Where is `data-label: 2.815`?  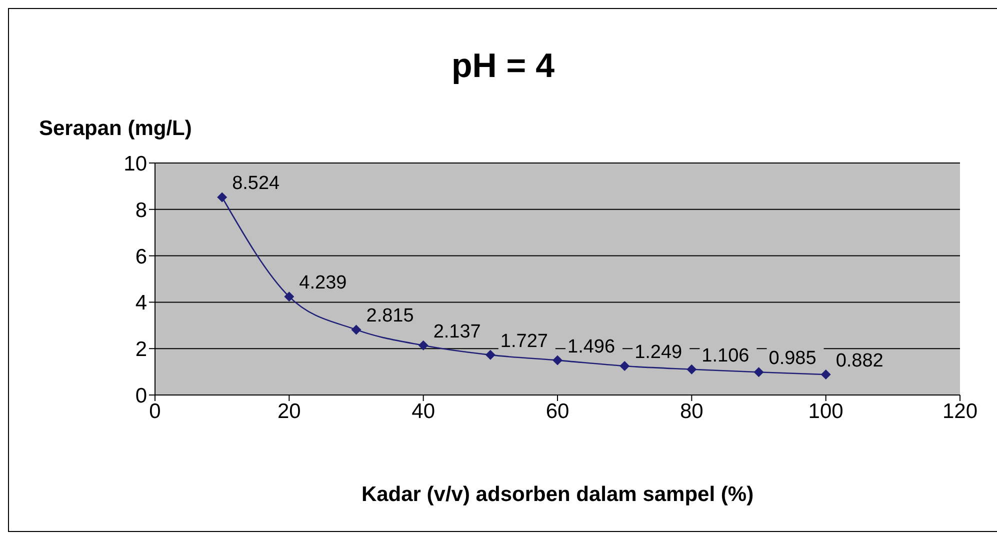
data-label: 2.815 is located at coordinates (390, 316).